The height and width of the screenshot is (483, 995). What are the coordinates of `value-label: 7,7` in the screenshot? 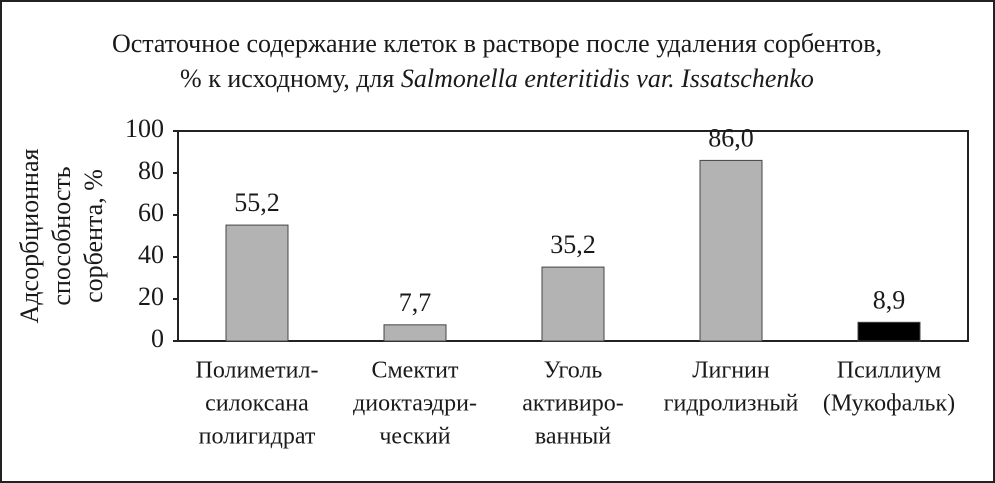 It's located at (415, 302).